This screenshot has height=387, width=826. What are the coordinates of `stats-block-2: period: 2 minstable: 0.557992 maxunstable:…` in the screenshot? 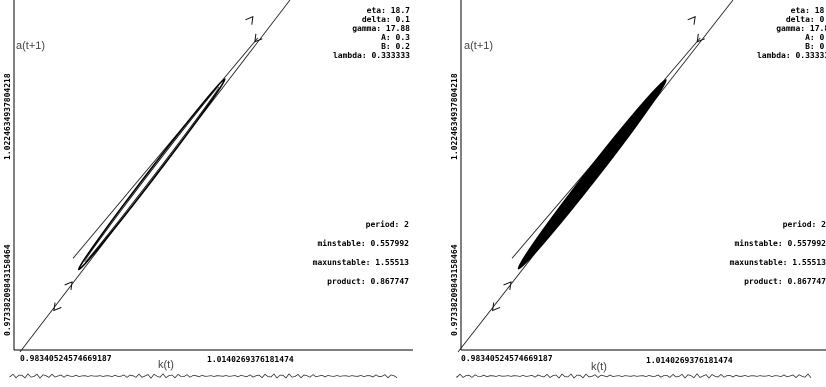 It's located at (778, 258).